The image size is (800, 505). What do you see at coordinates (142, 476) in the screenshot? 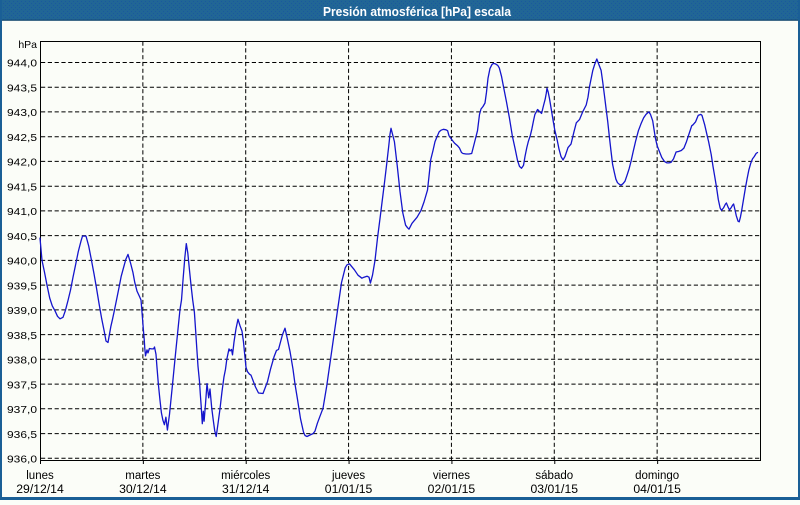
I see `svg-text: martes` at bounding box center [142, 476].